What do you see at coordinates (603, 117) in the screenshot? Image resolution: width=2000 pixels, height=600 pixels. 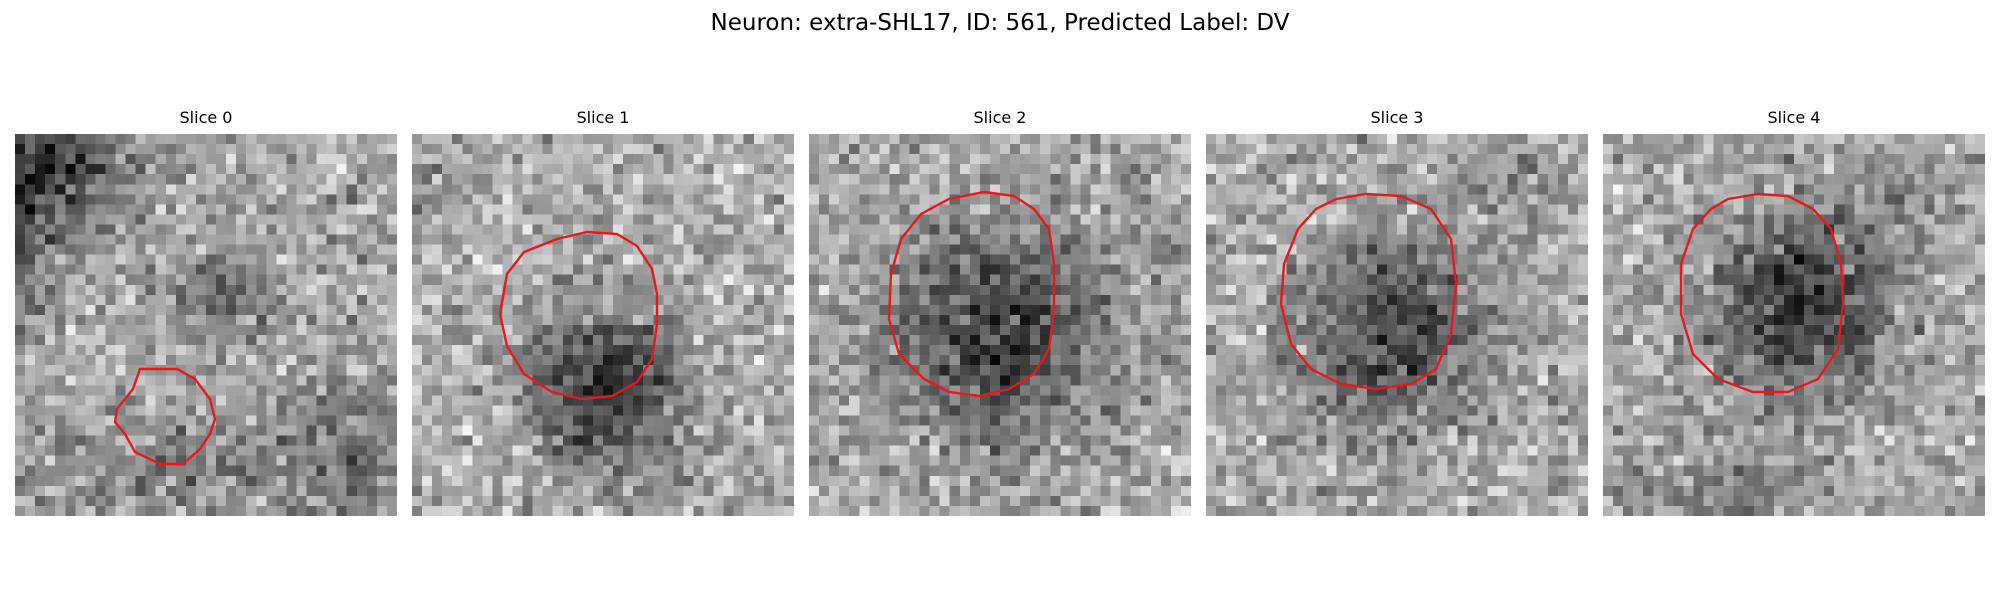 I see `slice-title-1: Slice 1` at bounding box center [603, 117].